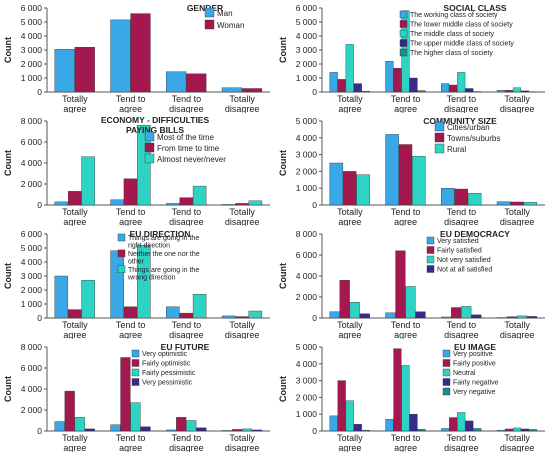 Image resolution: width=550 pixels, height=453 pixels. Describe the element at coordinates (452, 34) in the screenshot. I see `legend-label: The middle class of society` at that location.